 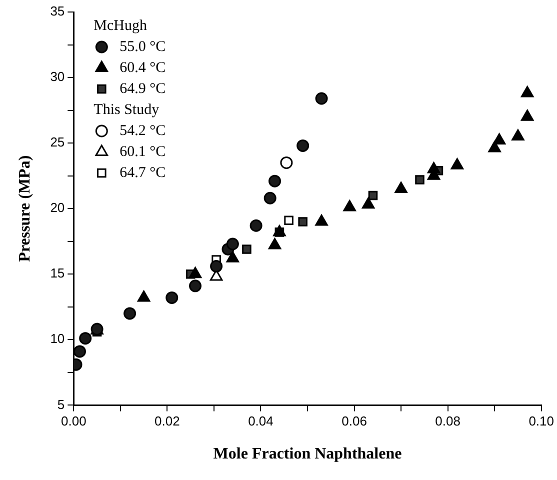 What do you see at coordinates (57, 11) in the screenshot?
I see `y-tick-label: 35` at bounding box center [57, 11].